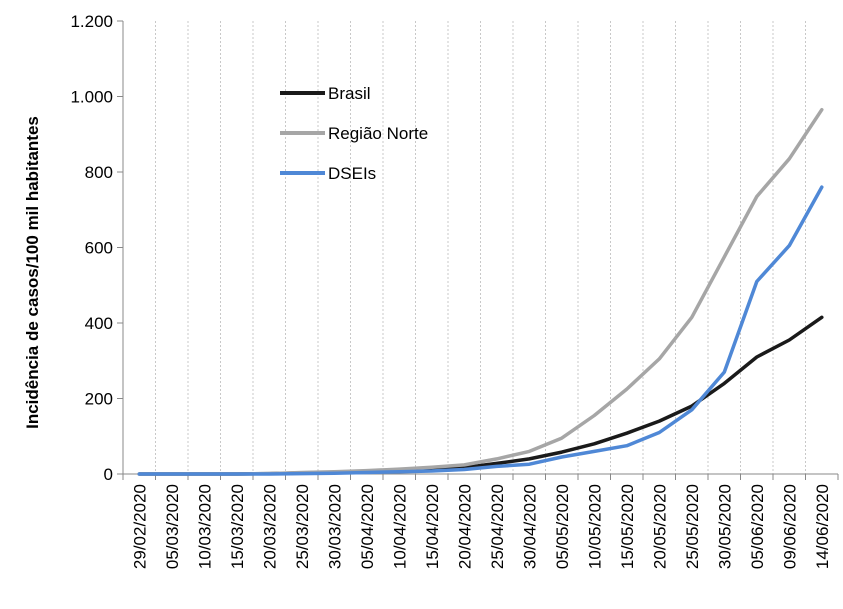  What do you see at coordinates (464, 526) in the screenshot?
I see `x-tick-label: 20/04/2020` at bounding box center [464, 526].